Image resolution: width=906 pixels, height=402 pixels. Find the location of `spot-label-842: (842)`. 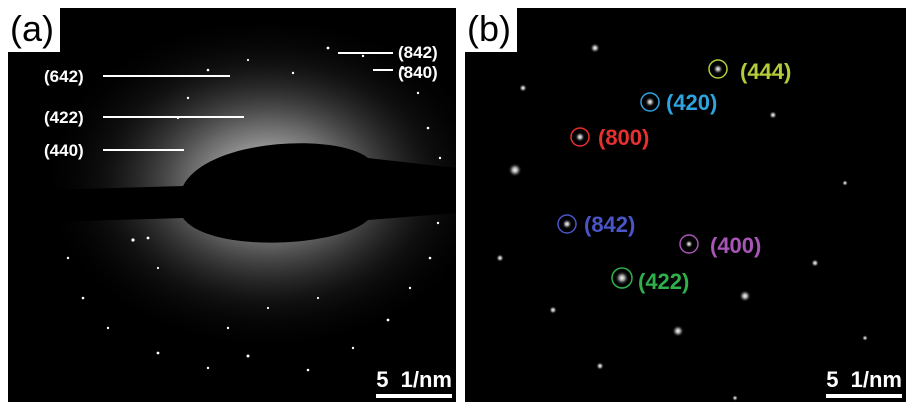

spot-label-842: (842) is located at coordinates (609, 224).